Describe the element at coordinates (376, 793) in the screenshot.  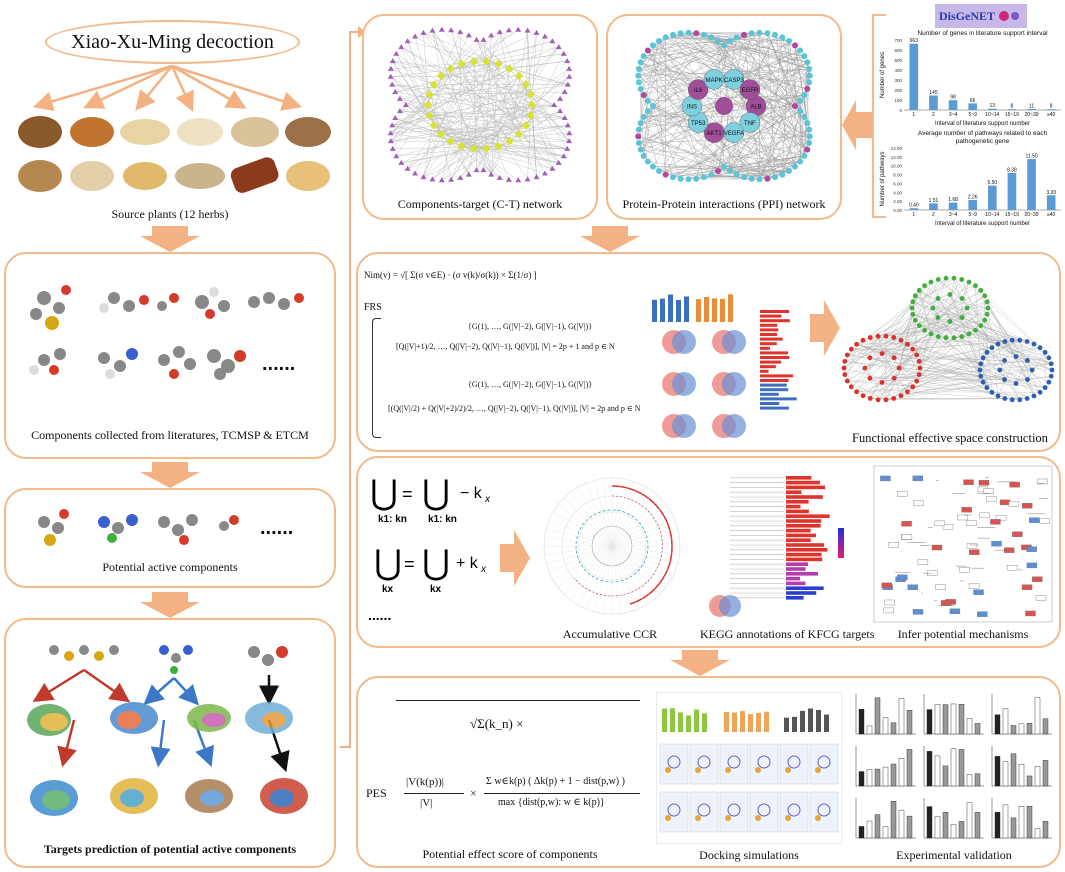
I see `pes-label: PES` at that location.